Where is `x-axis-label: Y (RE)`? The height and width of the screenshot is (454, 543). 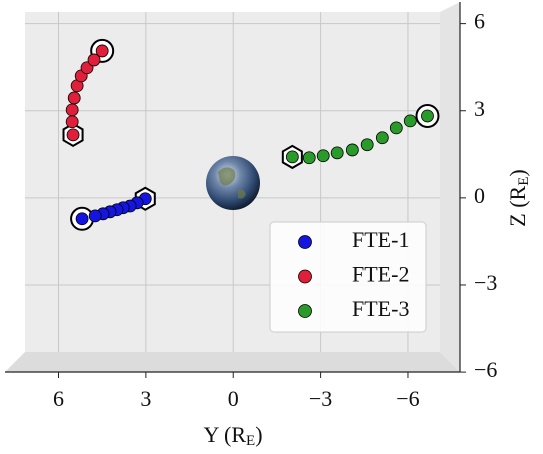
x-axis-label: Y (RE) is located at coordinates (232, 435).